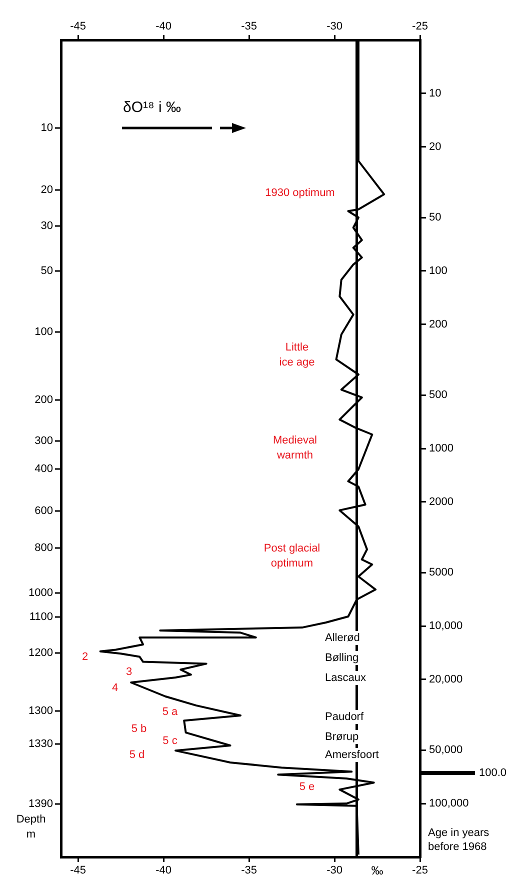  What do you see at coordinates (43, 511) in the screenshot?
I see `text: 600` at bounding box center [43, 511].